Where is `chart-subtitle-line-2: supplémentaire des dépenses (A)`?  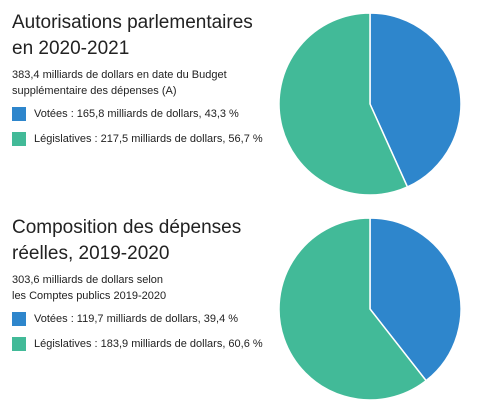 chart-subtitle-line-2: supplémentaire des dépenses (A) is located at coordinates (94, 91).